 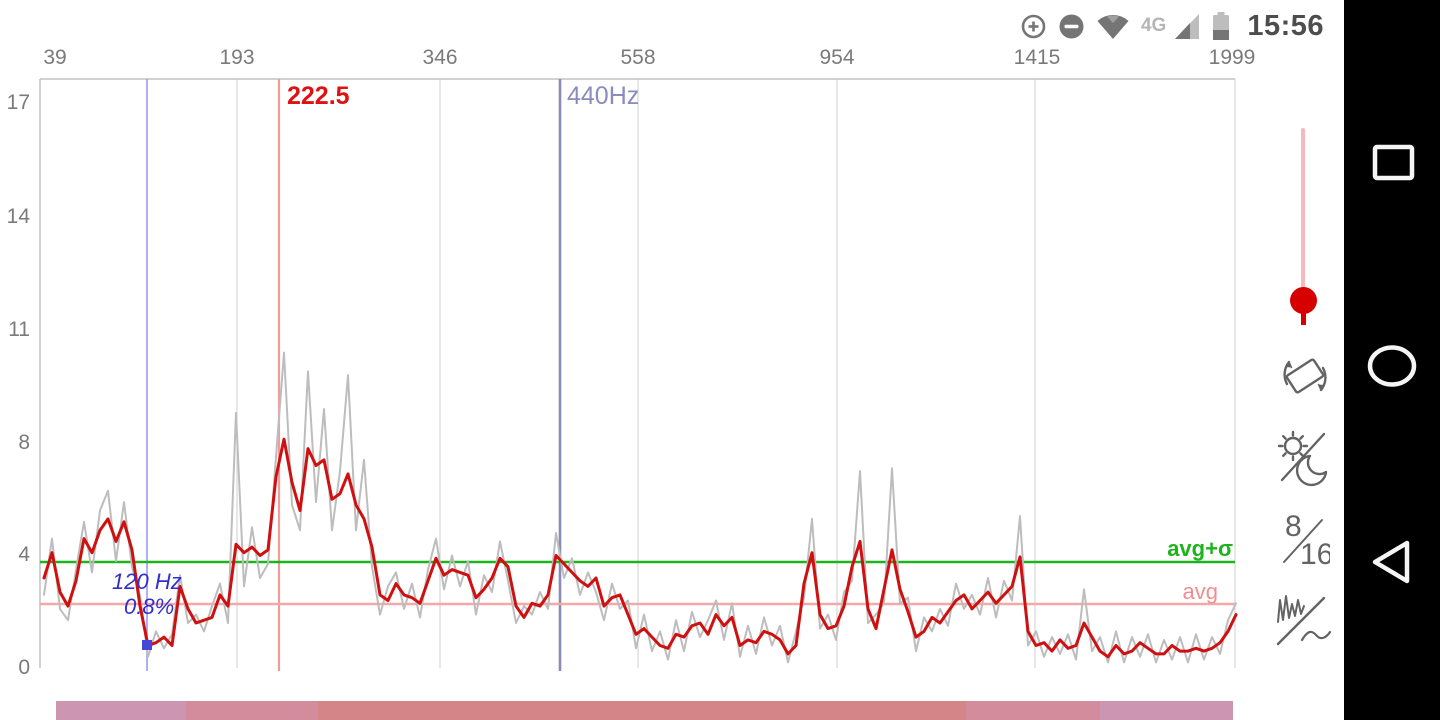 What do you see at coordinates (1392, 366) in the screenshot?
I see `home-button` at bounding box center [1392, 366].